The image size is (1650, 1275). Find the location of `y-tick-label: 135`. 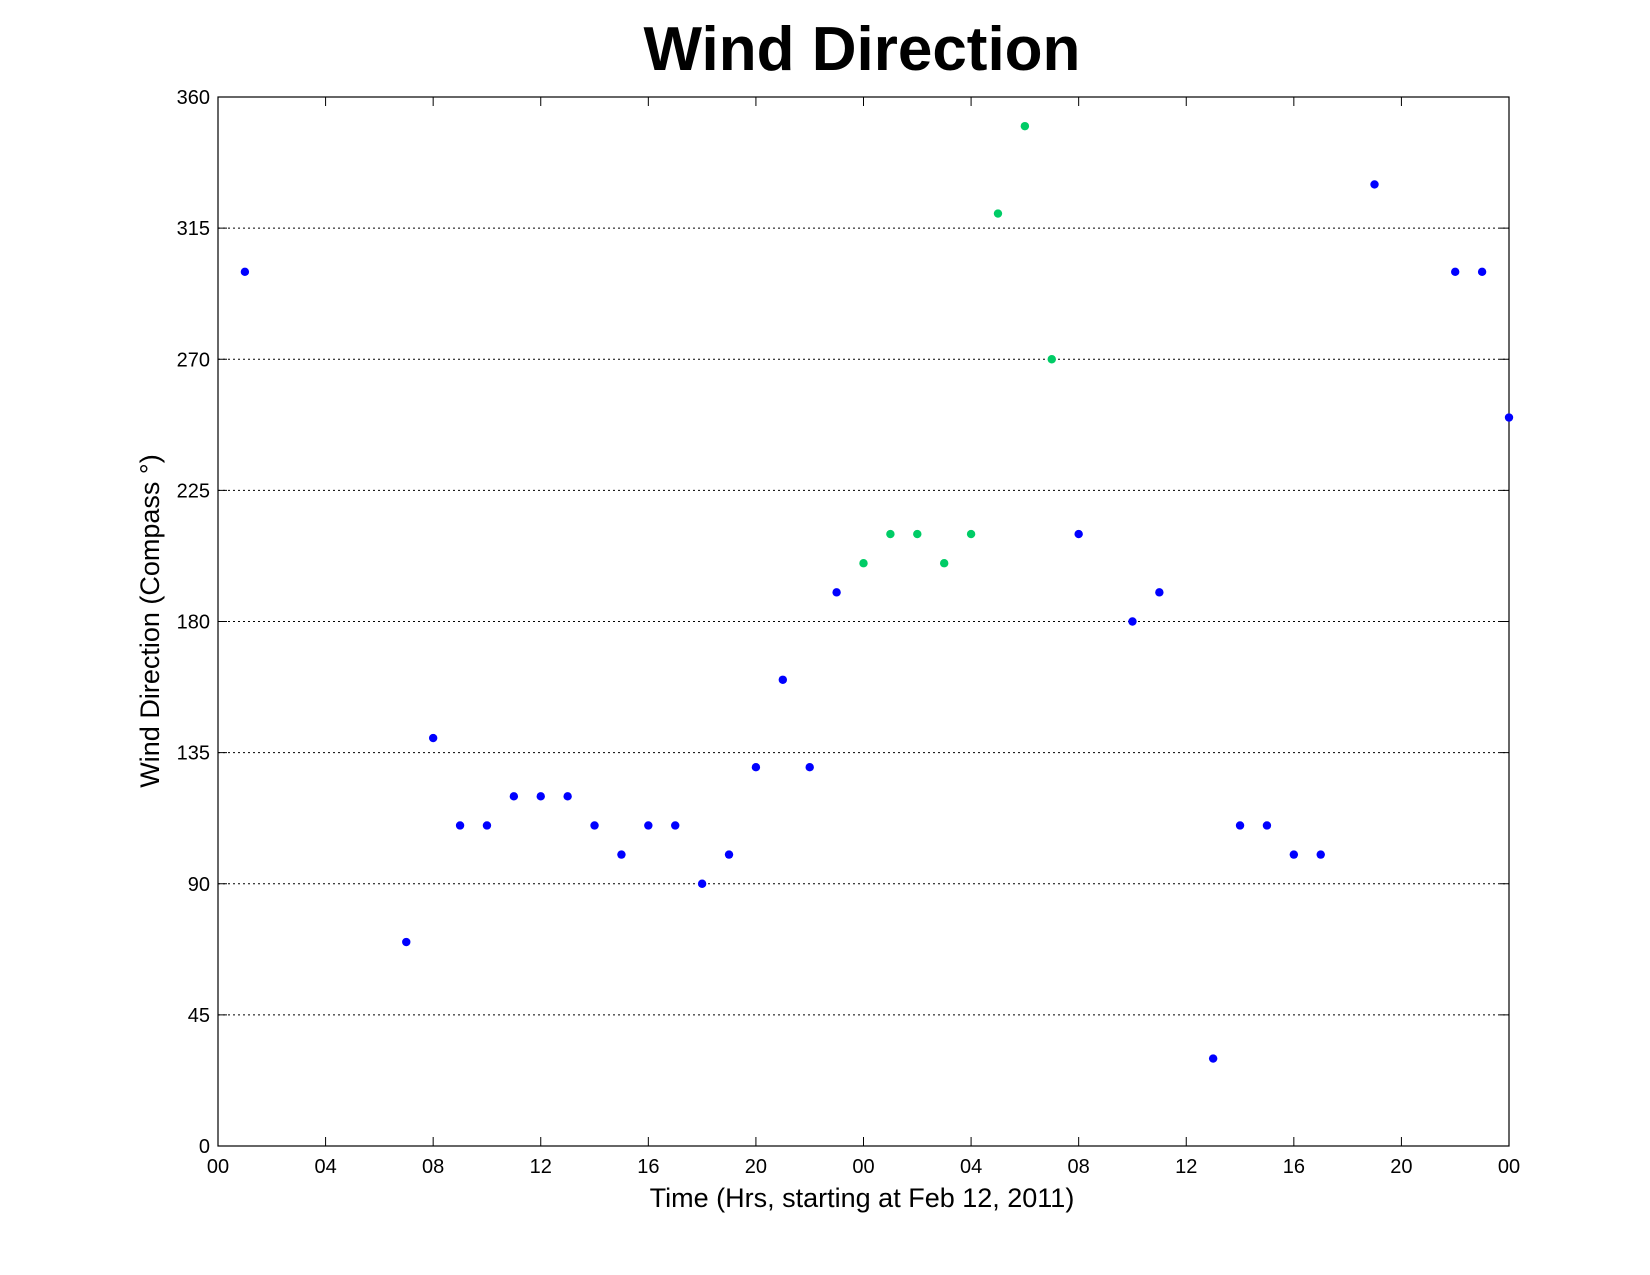

y-tick-label: 135 is located at coordinates (193, 754).